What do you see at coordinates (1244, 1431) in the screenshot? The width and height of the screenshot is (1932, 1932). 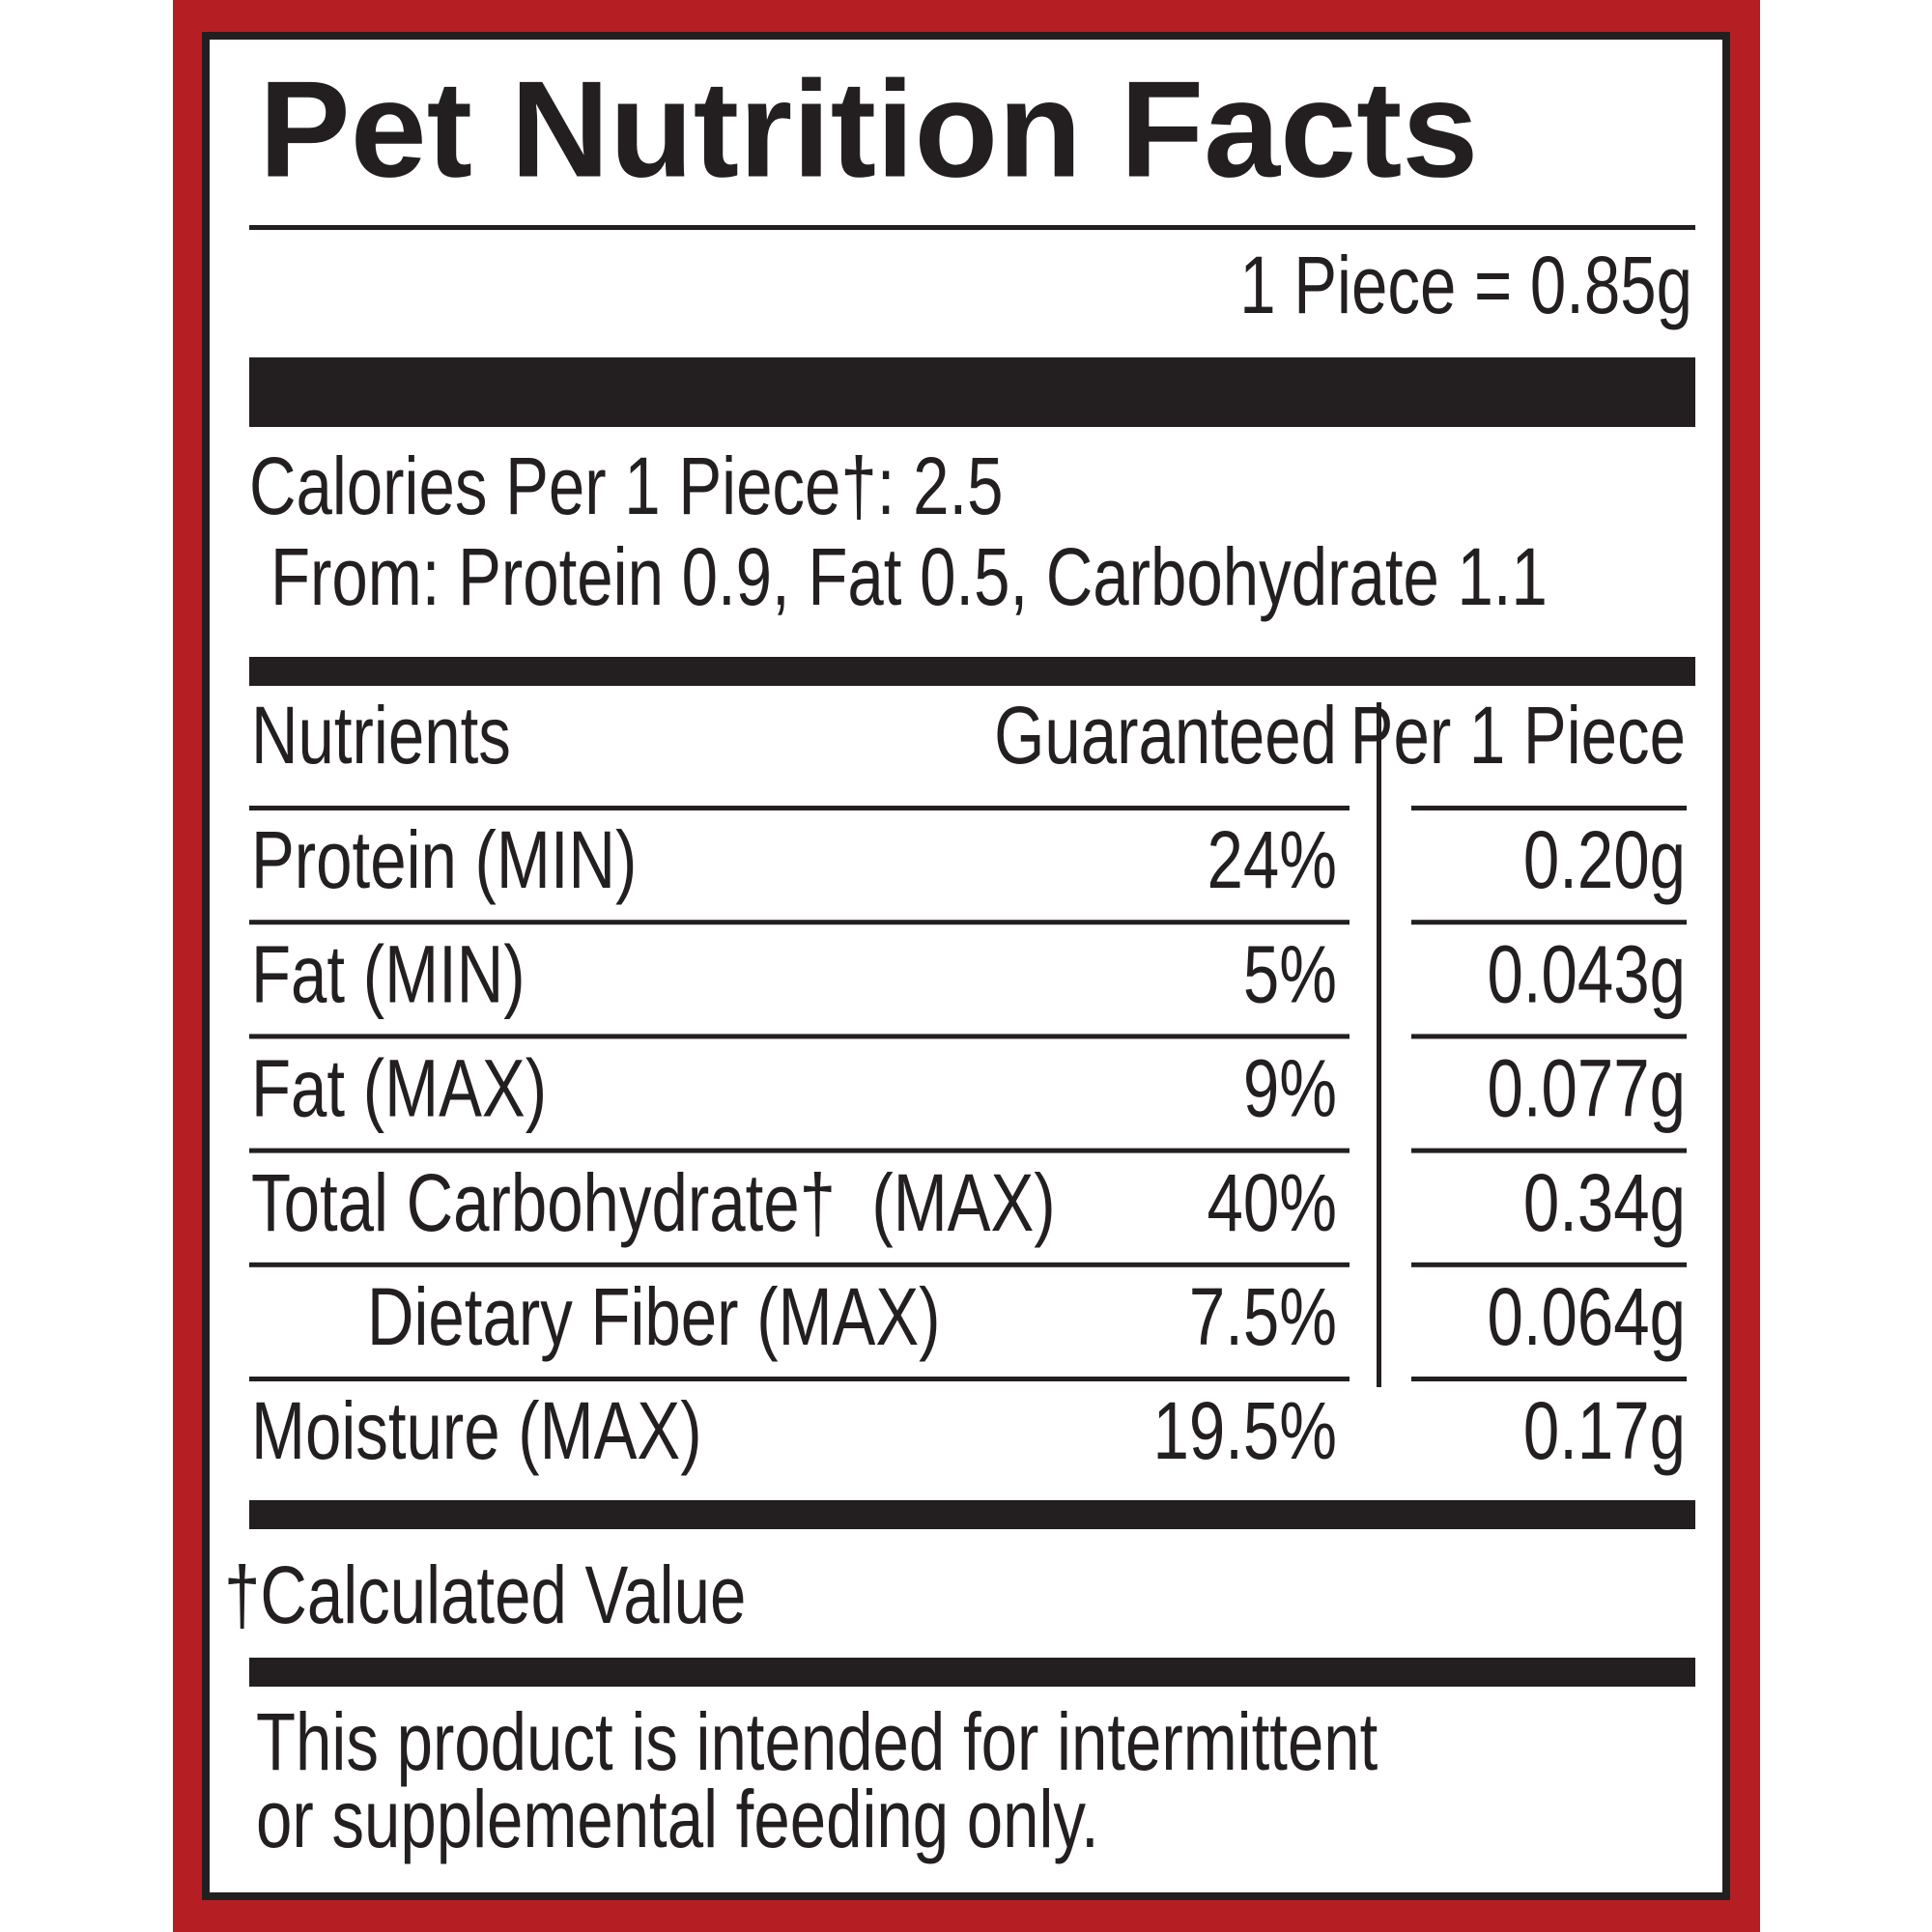 I see `guaranteed-value: 19.5%` at bounding box center [1244, 1431].